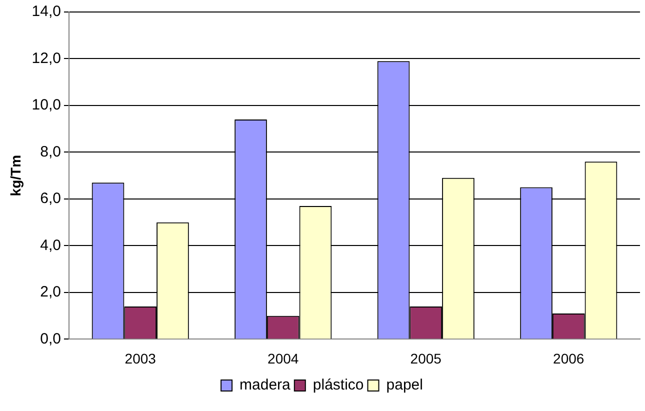 This screenshot has width=645, height=411. What do you see at coordinates (50, 245) in the screenshot?
I see `y-tick-label: 4,0` at bounding box center [50, 245].